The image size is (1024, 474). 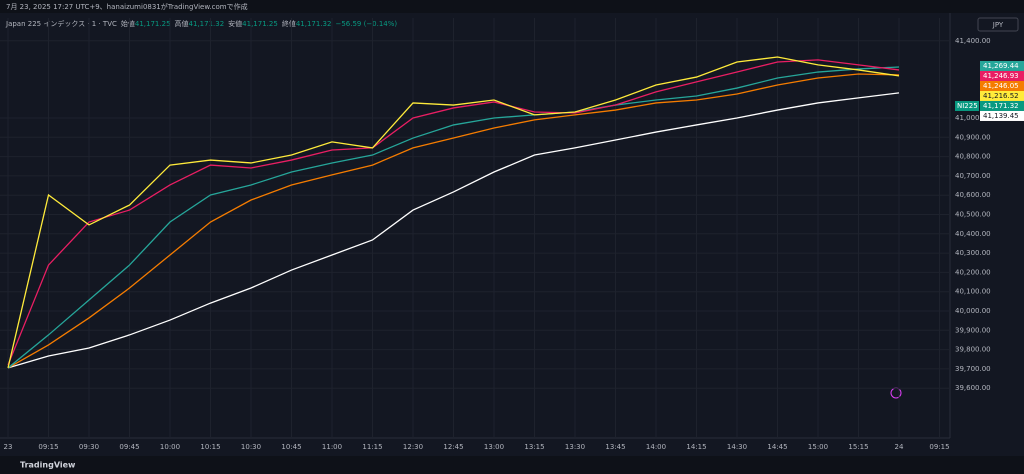 What do you see at coordinates (453, 447) in the screenshot?
I see `x-tick-label: 12:45` at bounding box center [453, 447].